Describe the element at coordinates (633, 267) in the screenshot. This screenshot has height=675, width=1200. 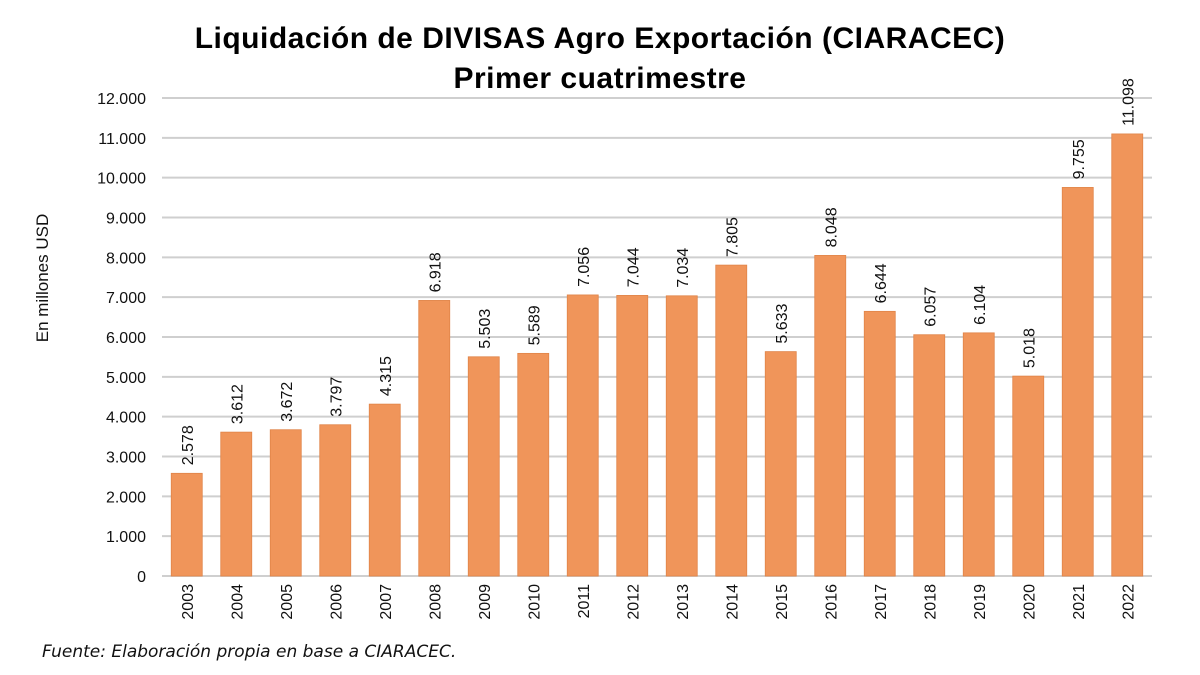
I see `data-label: 7.044` at that location.